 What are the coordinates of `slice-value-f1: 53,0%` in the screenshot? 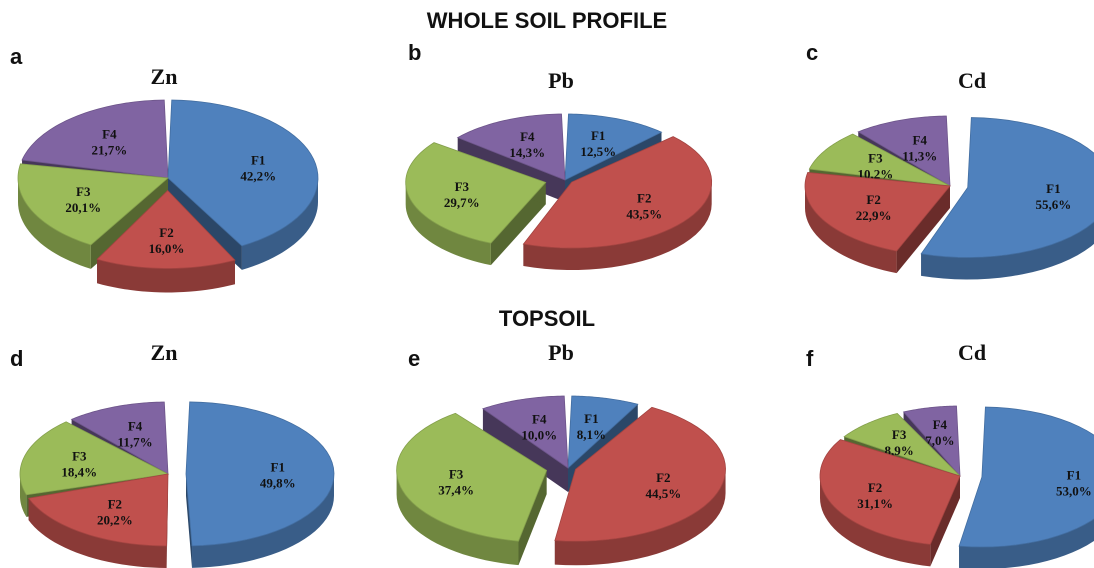 It's located at (1074, 490).